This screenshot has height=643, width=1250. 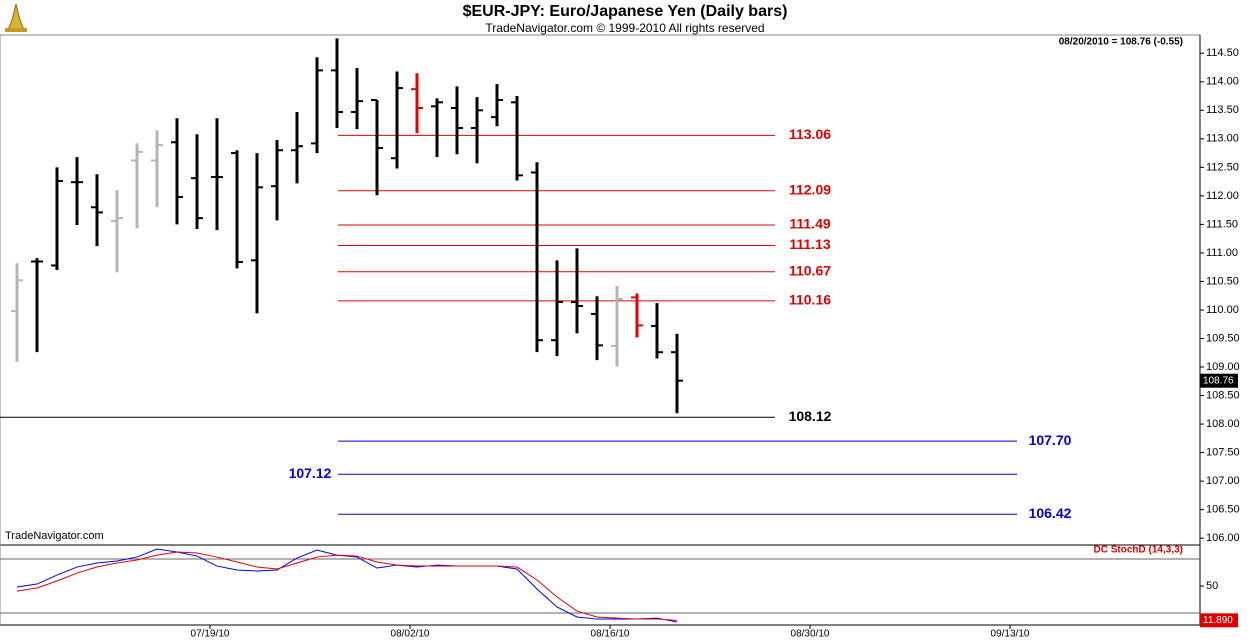 I want to click on x-tick-label: 08/30/10, so click(x=810, y=634).